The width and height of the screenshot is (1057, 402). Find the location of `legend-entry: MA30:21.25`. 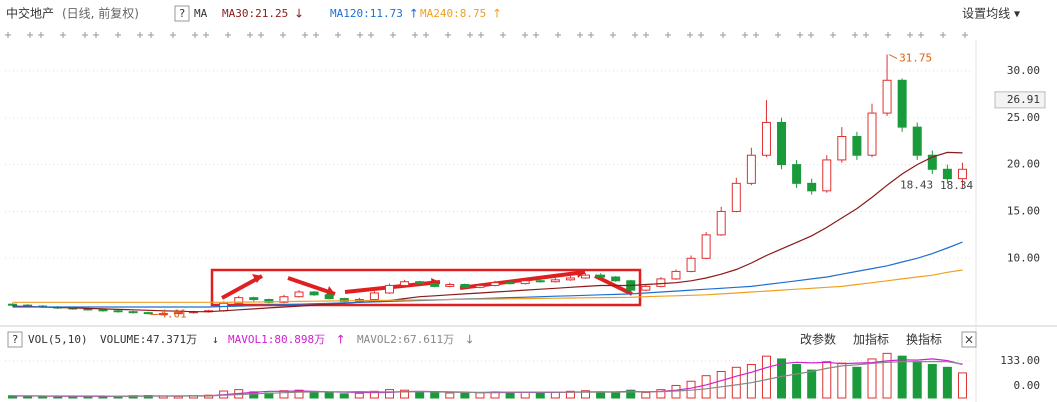

legend-entry: MA30:21.25 is located at coordinates (255, 13).